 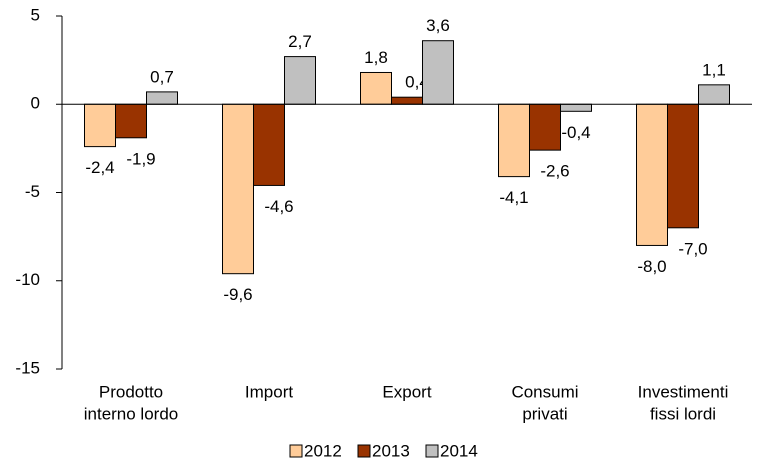 What do you see at coordinates (35, 103) in the screenshot?
I see `y-tick-label: 0` at bounding box center [35, 103].